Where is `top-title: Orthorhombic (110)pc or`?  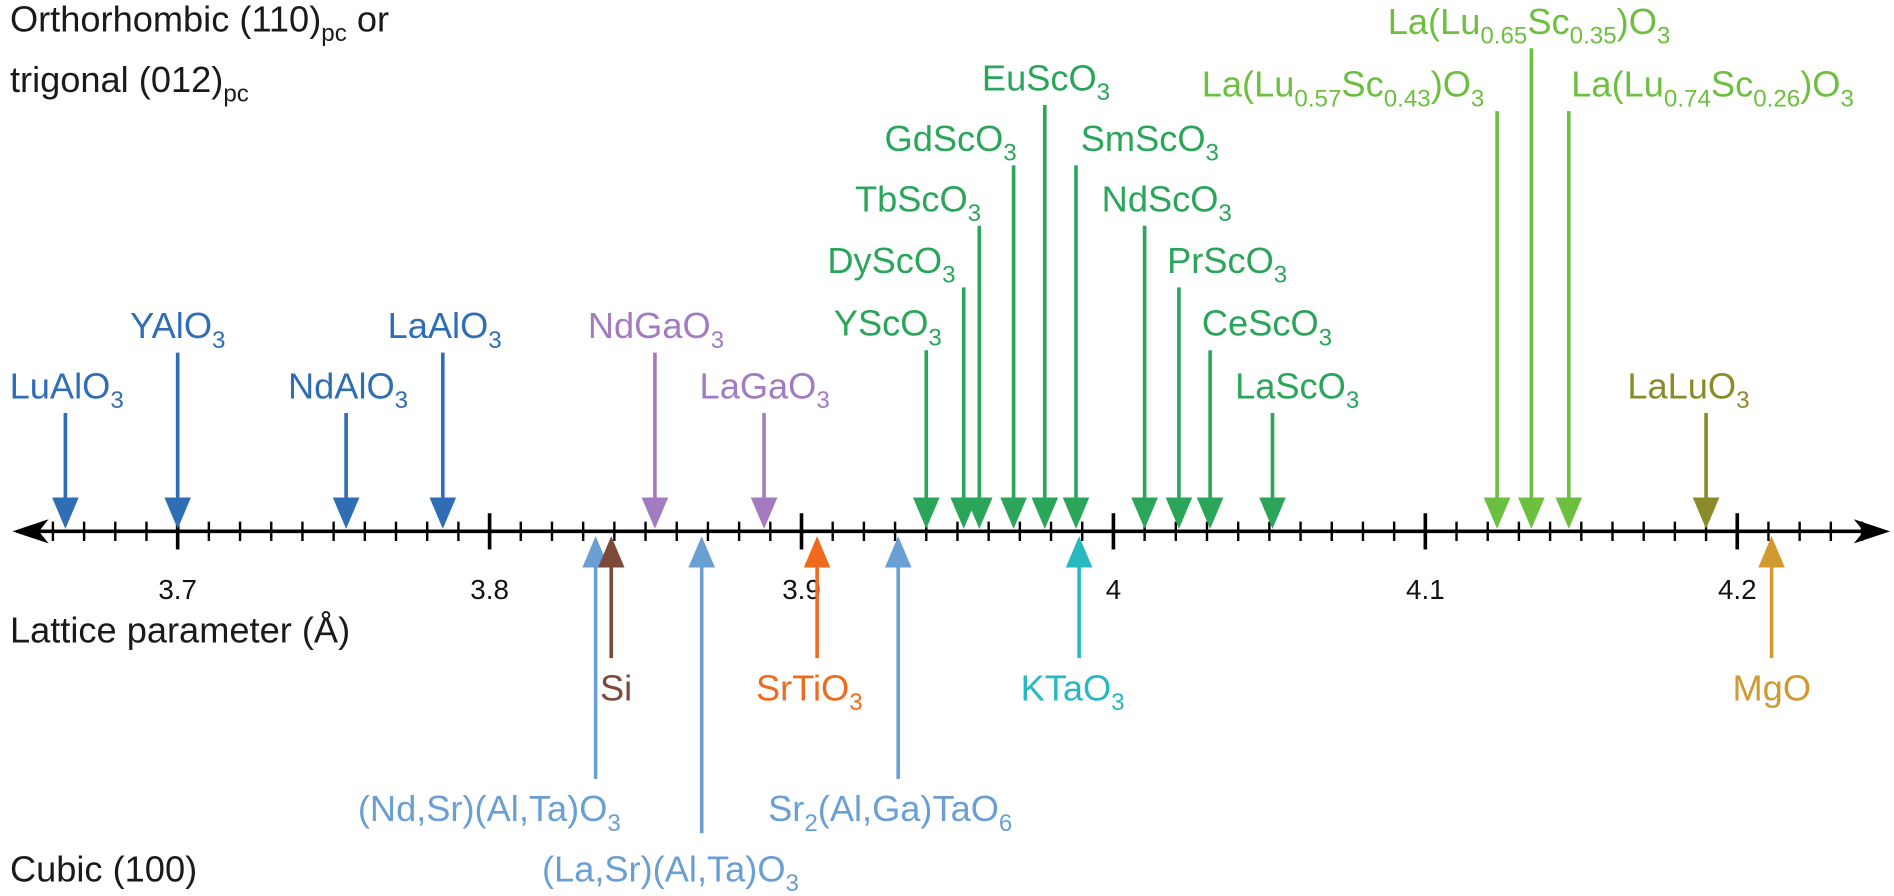 top-title: Orthorhombic (110)pc or is located at coordinates (199, 23).